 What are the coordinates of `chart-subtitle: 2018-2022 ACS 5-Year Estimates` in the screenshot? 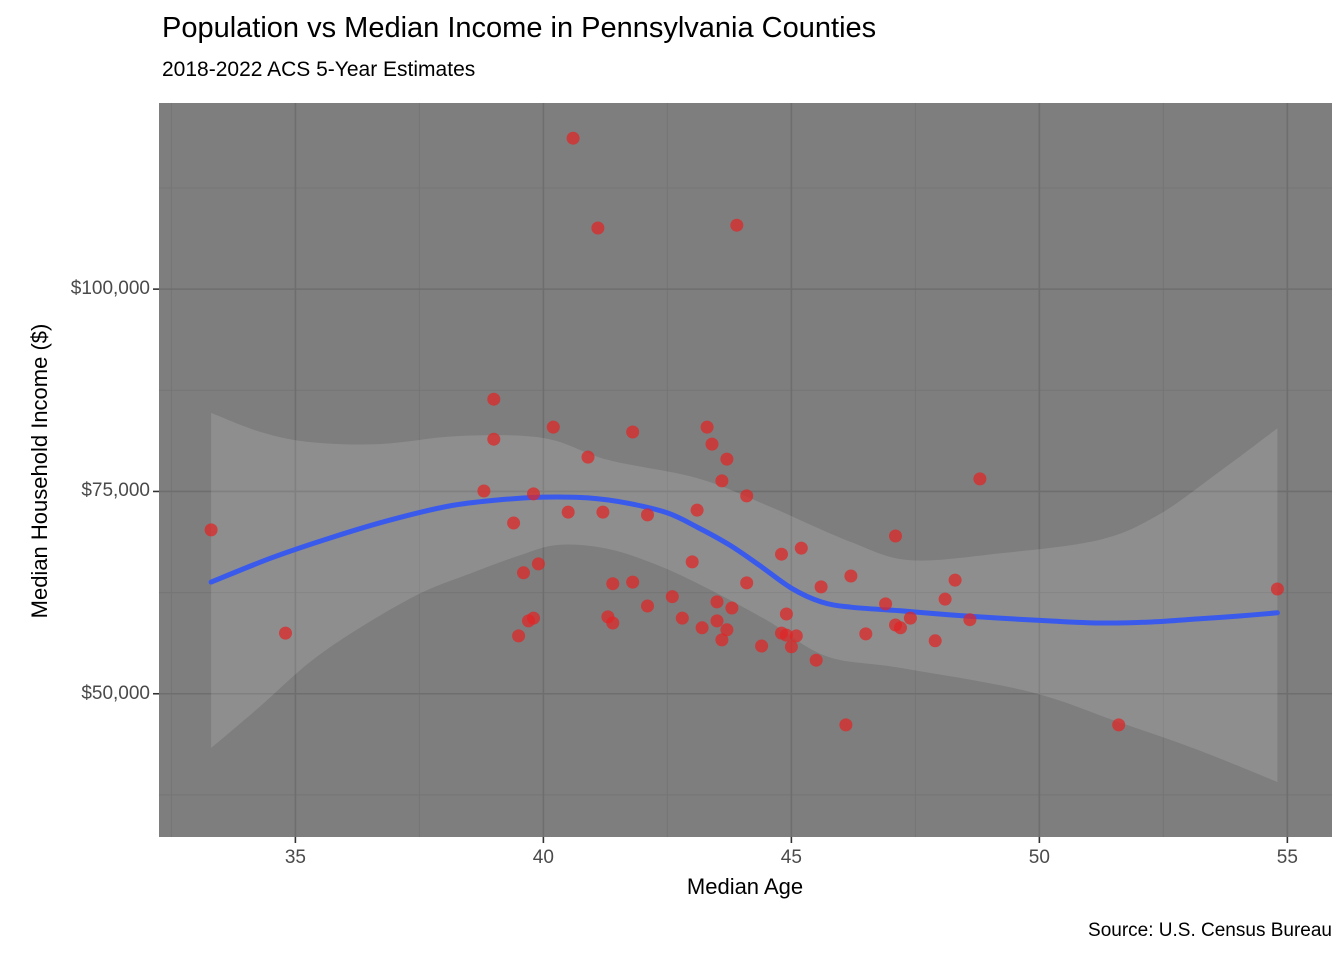 It's located at (319, 69).